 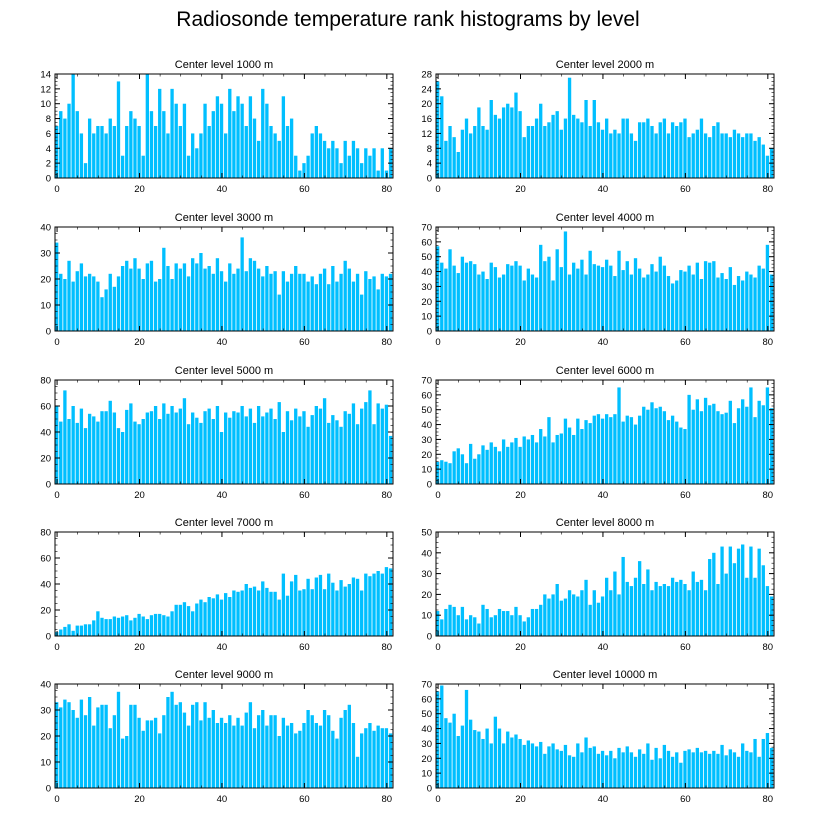 I want to click on x-tick-label: 40, so click(x=603, y=342).